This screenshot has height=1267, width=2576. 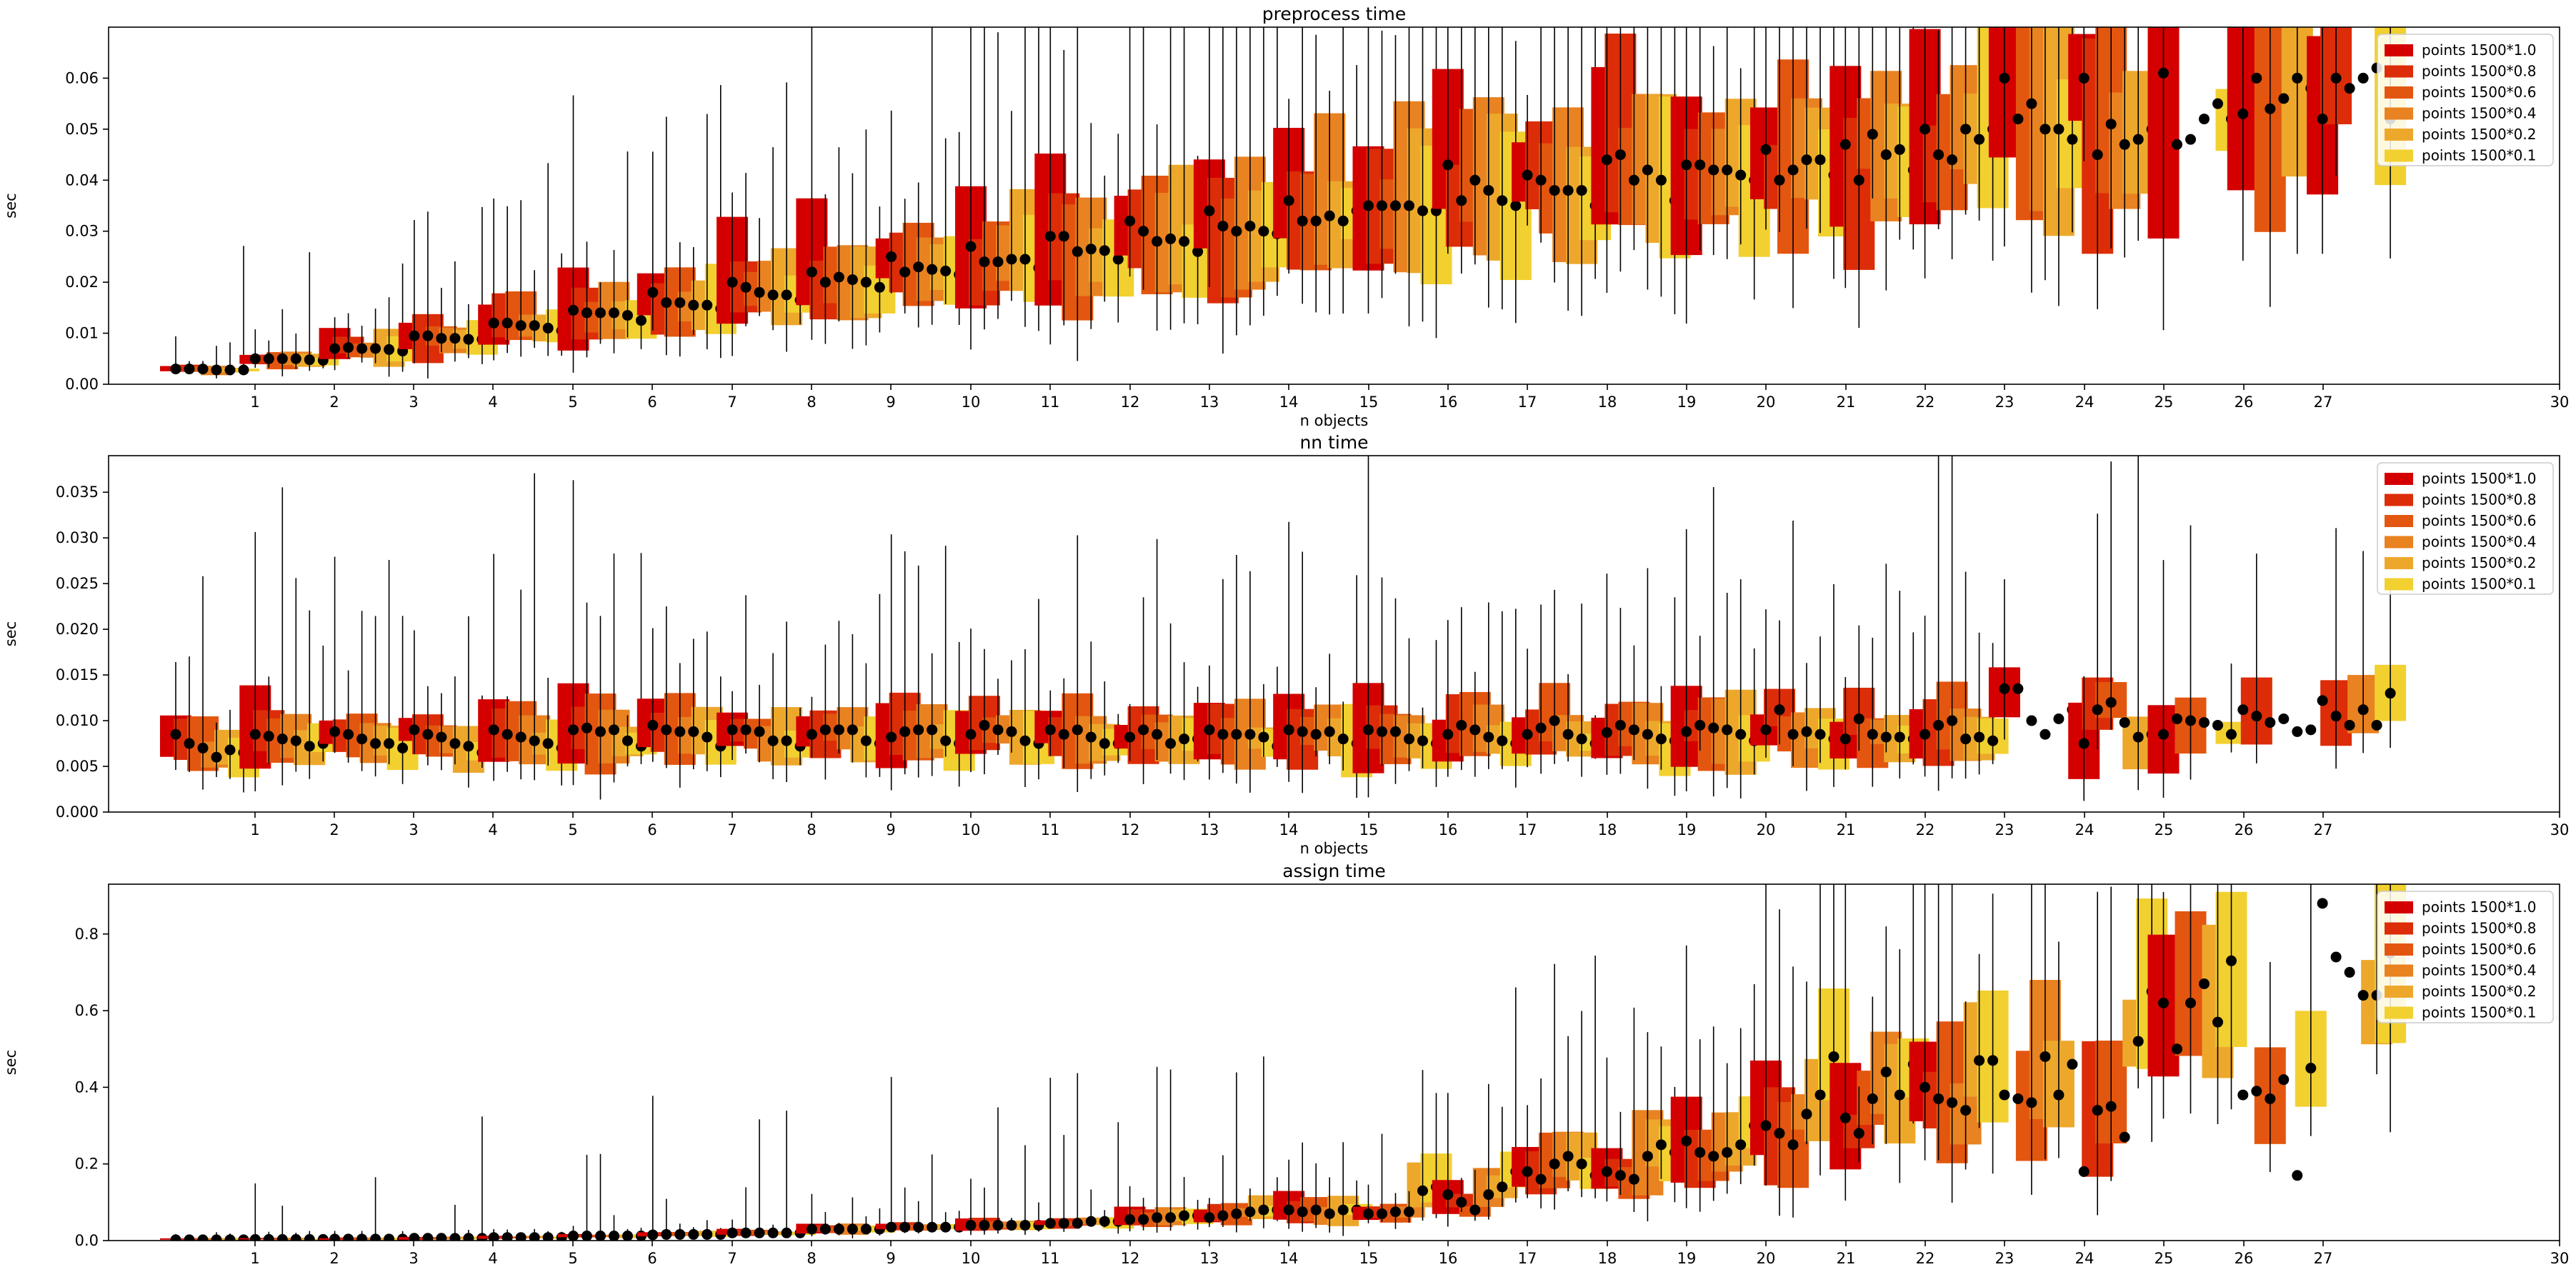 I want to click on x-tick-label: 8, so click(x=812, y=403).